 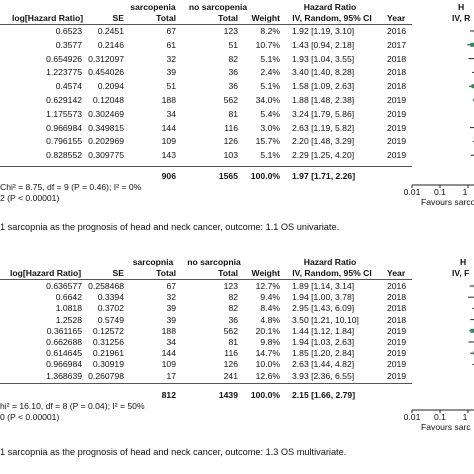 I want to click on cell-total1: 51, so click(x=171, y=86).